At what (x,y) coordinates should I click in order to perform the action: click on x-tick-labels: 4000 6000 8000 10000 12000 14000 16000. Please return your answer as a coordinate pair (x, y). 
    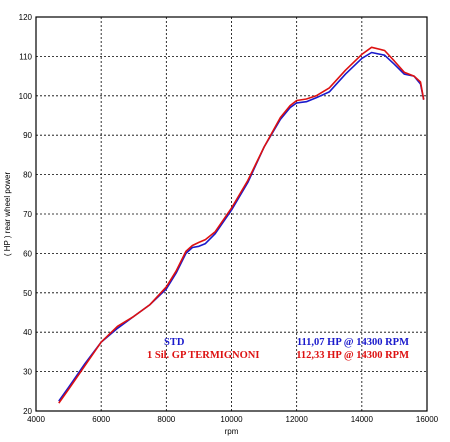
    Looking at the image, I should click on (233, 419).